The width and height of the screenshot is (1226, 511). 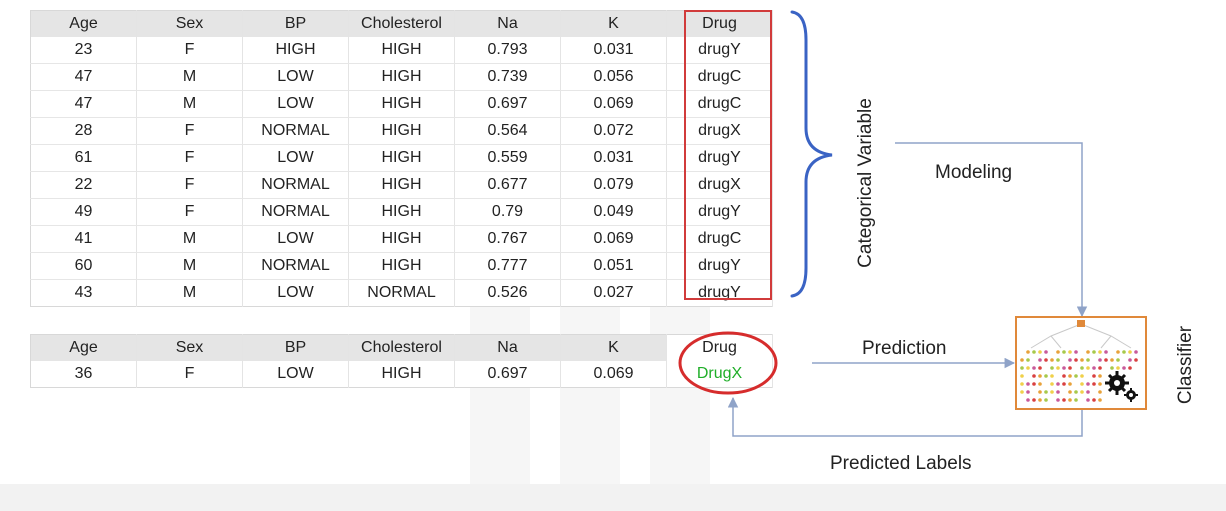 I want to click on categorical-variable-label: Categorical Variable, so click(x=865, y=183).